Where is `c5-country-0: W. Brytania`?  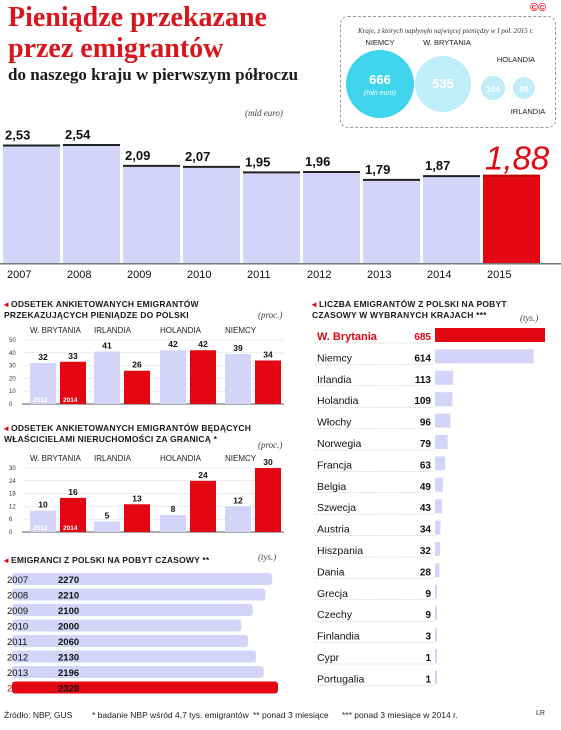 c5-country-0: W. Brytania is located at coordinates (347, 337).